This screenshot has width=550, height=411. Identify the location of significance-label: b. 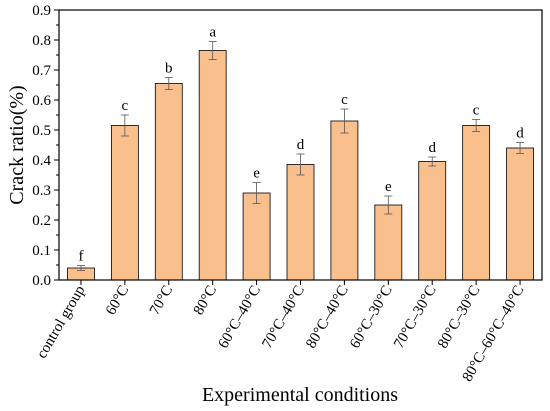
(169, 69).